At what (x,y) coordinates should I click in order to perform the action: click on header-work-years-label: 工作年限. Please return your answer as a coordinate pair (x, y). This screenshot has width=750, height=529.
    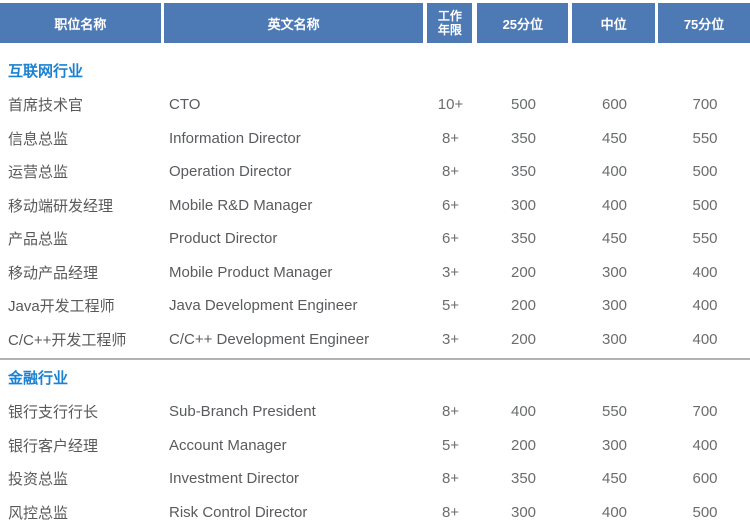
    Looking at the image, I should click on (449, 23).